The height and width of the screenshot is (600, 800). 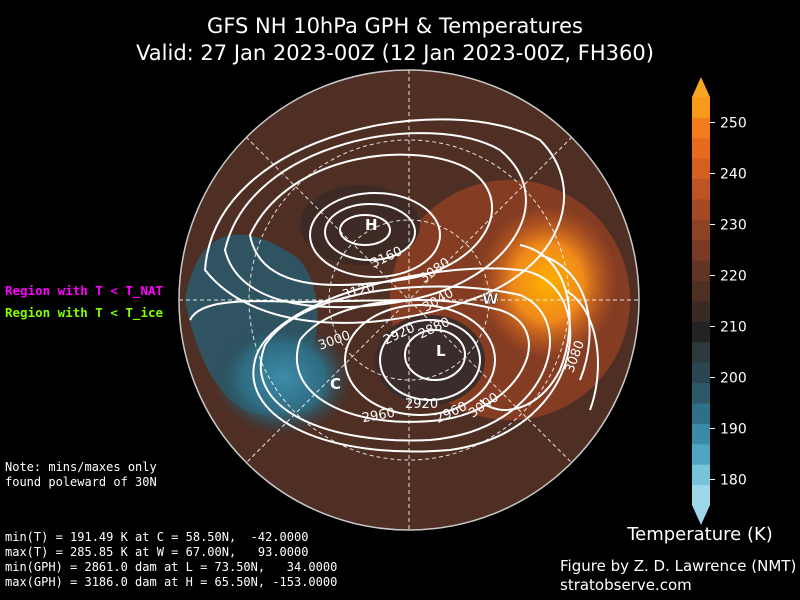 What do you see at coordinates (728, 302) in the screenshot?
I see `colorbar-ticks: 180 190 200 210 220 230 240 250` at bounding box center [728, 302].